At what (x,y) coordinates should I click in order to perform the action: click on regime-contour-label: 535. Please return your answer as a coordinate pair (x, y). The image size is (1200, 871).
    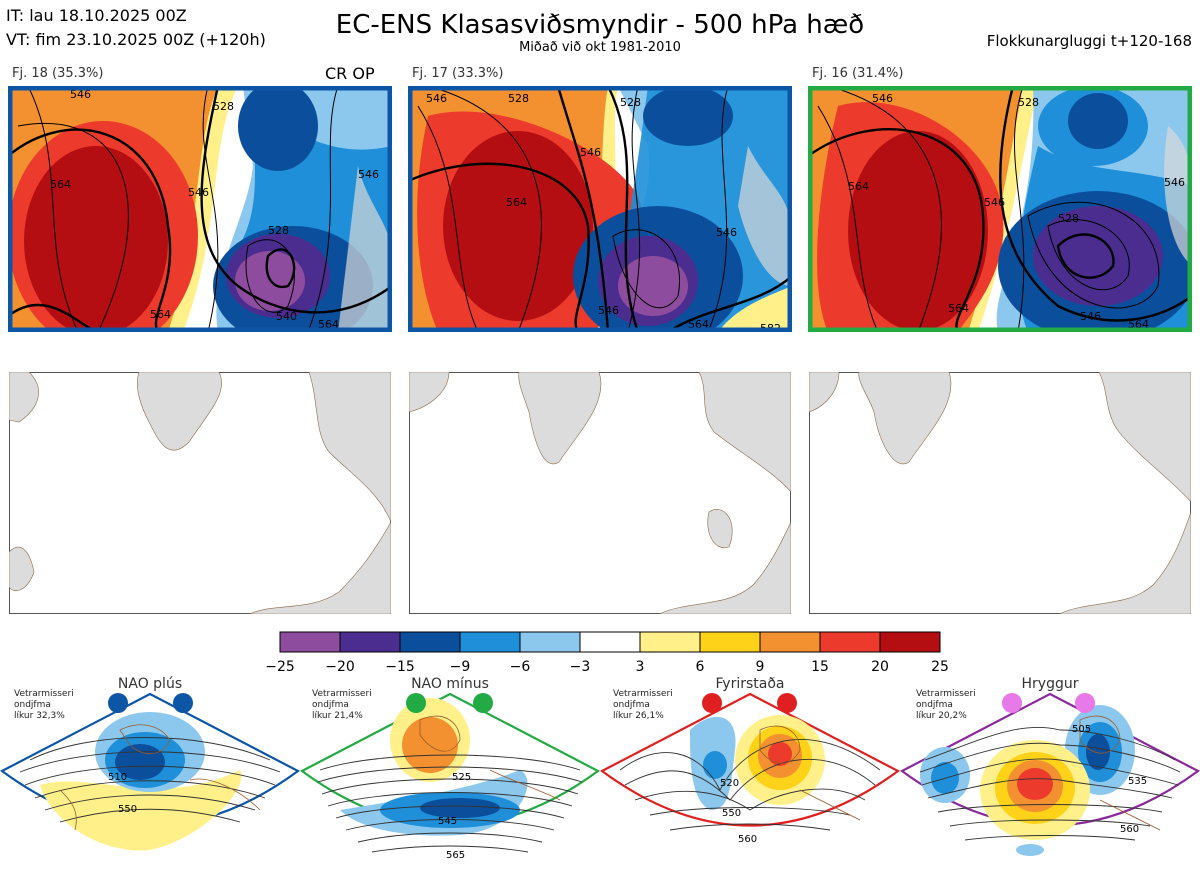
    Looking at the image, I should click on (1137, 781).